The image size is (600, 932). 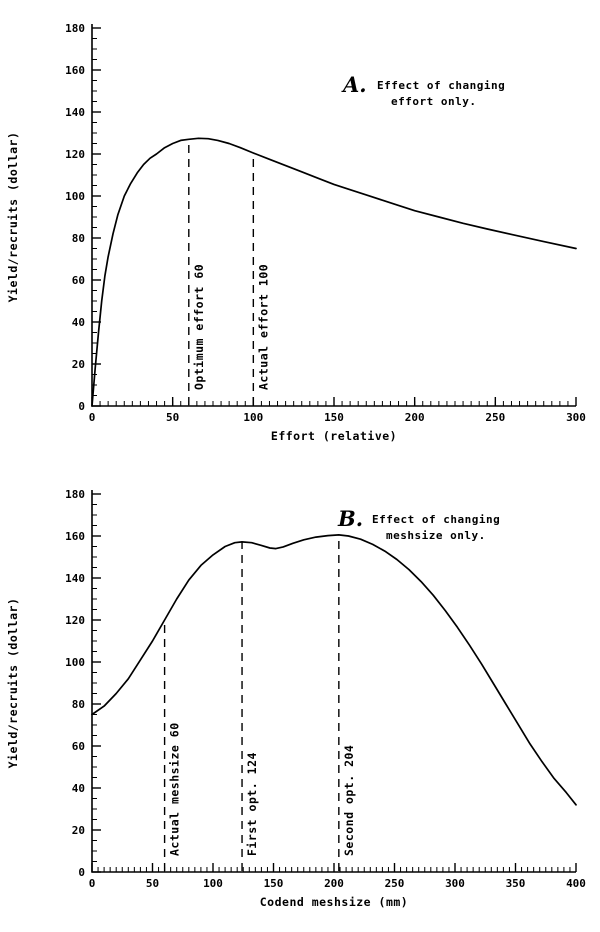 I want to click on x-tick-label: 350, so click(x=516, y=883).